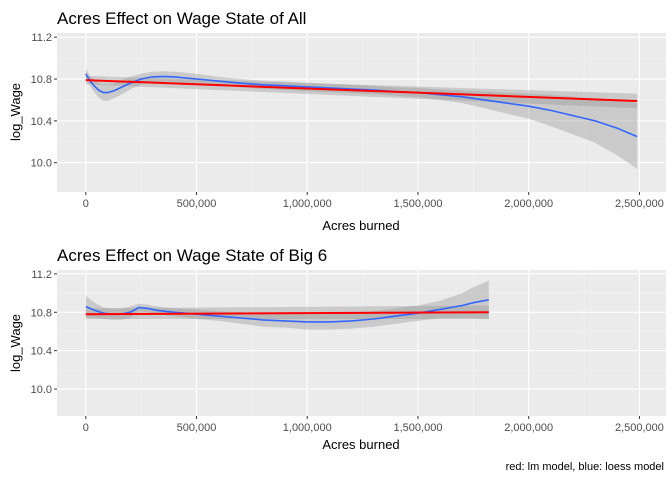  What do you see at coordinates (192, 255) in the screenshot?
I see `chart-title: Acres Effect on Wage State of Big 6` at bounding box center [192, 255].